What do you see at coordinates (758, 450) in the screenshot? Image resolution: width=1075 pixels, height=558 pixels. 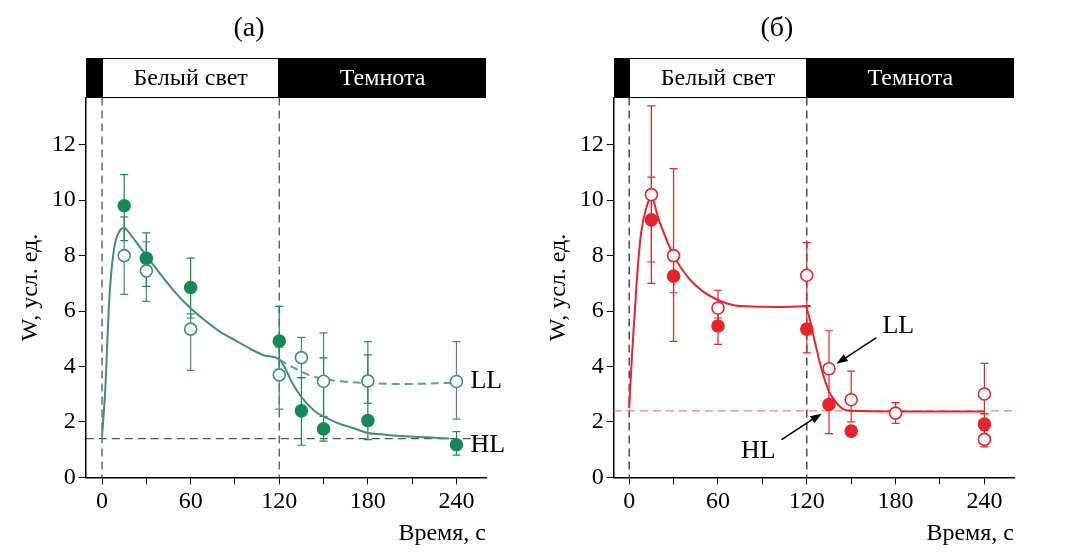 I see `annotation: HL` at bounding box center [758, 450].